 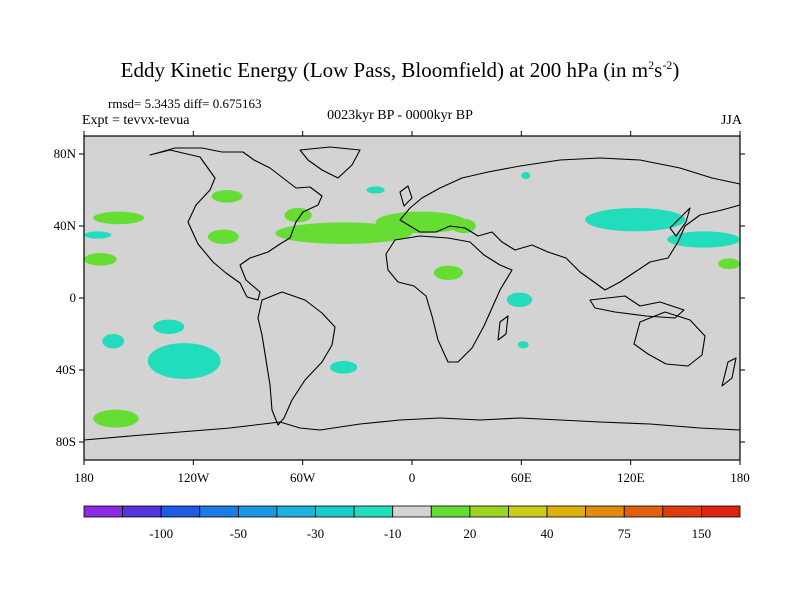 I want to click on coast-japan, so click(x=680, y=222).